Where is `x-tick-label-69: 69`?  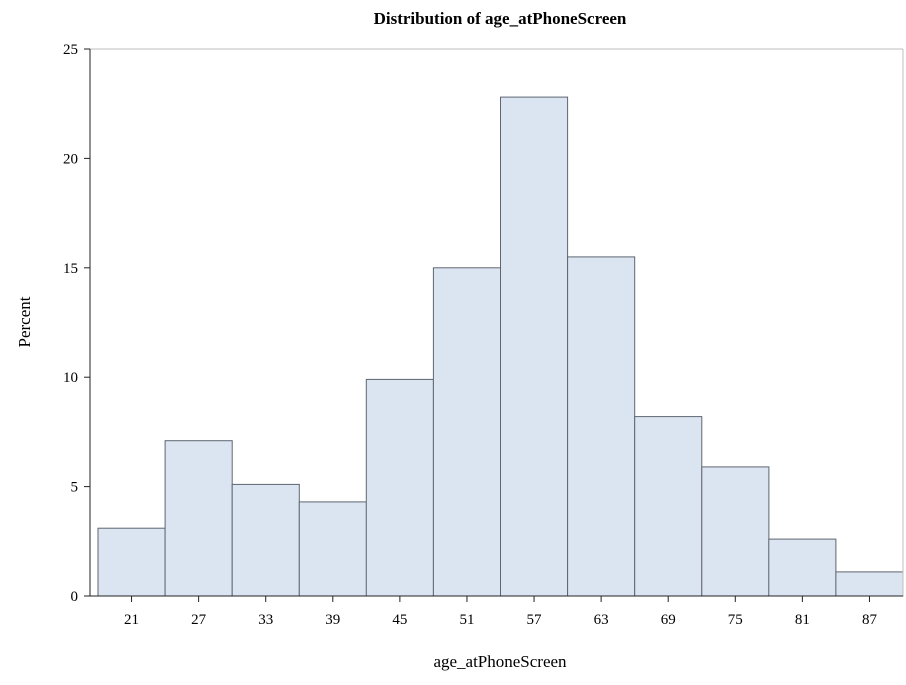 x-tick-label-69: 69 is located at coordinates (668, 620).